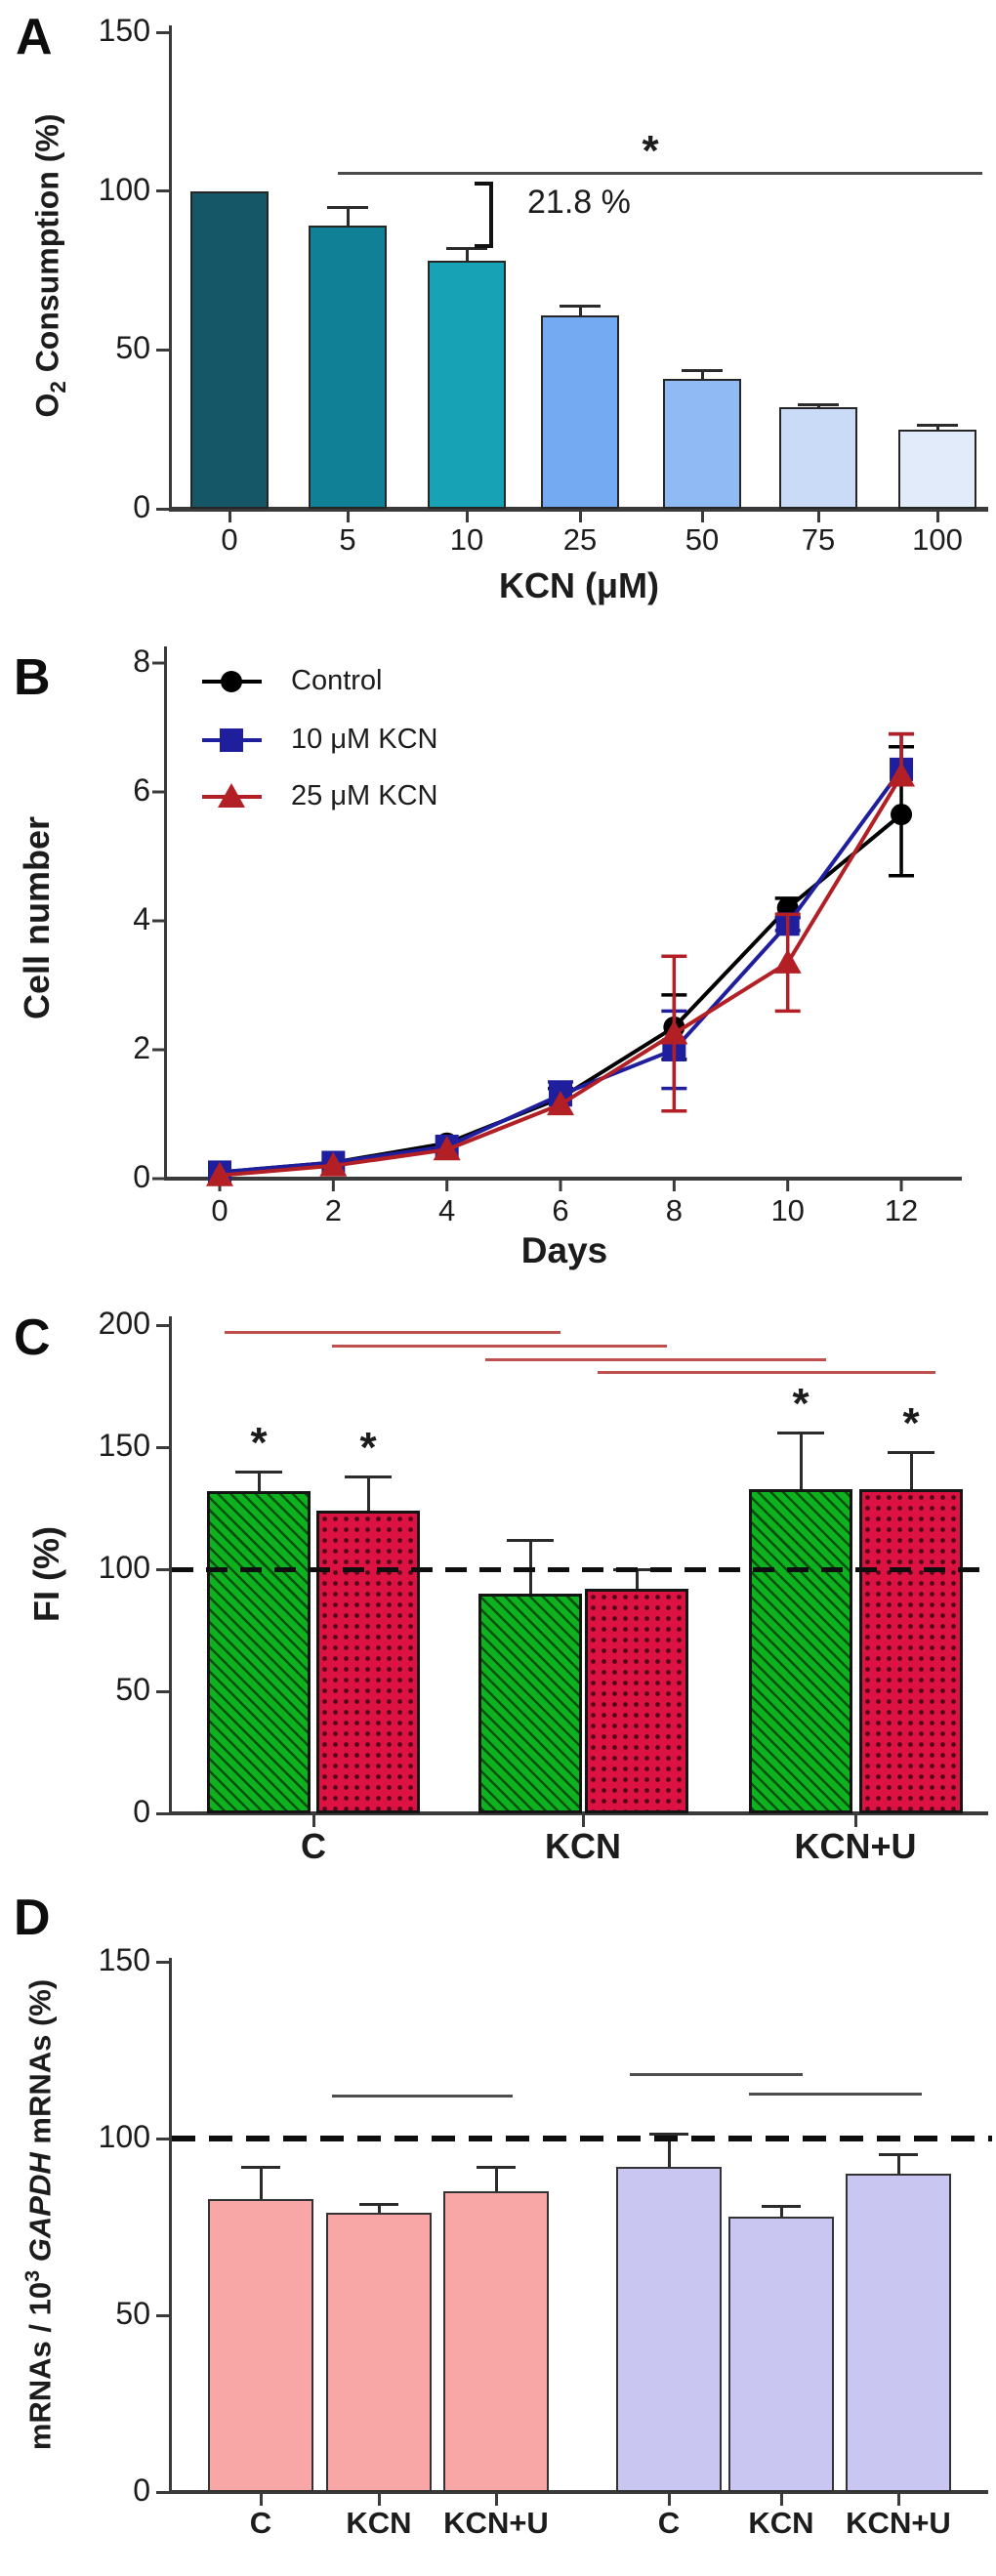 This screenshot has width=996, height=2576. I want to click on b-x-tick-label: 2, so click(333, 1210).